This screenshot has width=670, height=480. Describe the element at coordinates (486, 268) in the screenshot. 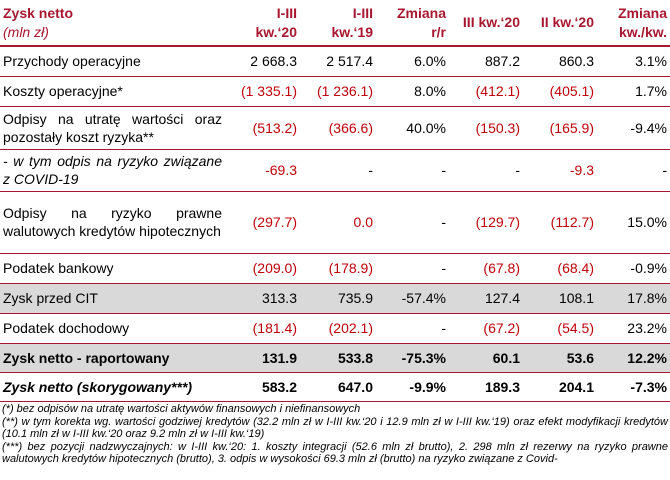

I see `cell-value: (67.8)` at that location.